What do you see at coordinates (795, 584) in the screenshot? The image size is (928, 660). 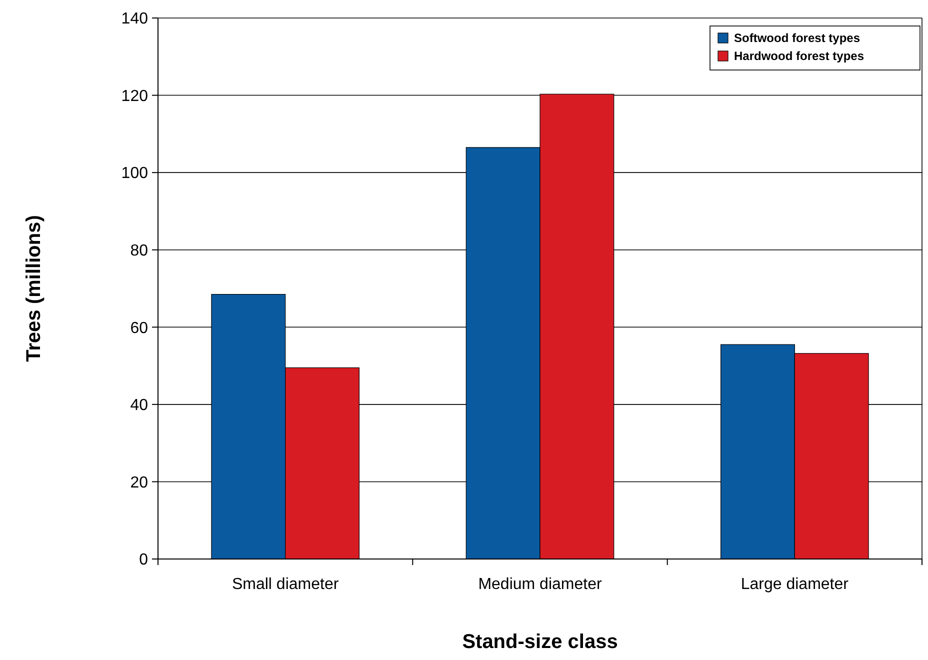 I see `x-tick-label: Large diameter` at bounding box center [795, 584].